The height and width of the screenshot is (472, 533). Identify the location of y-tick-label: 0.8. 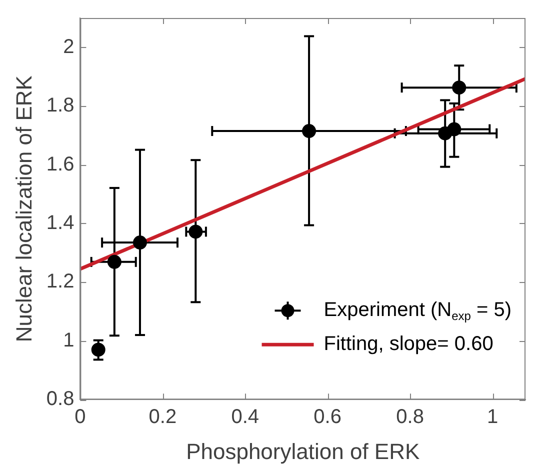
(60, 399).